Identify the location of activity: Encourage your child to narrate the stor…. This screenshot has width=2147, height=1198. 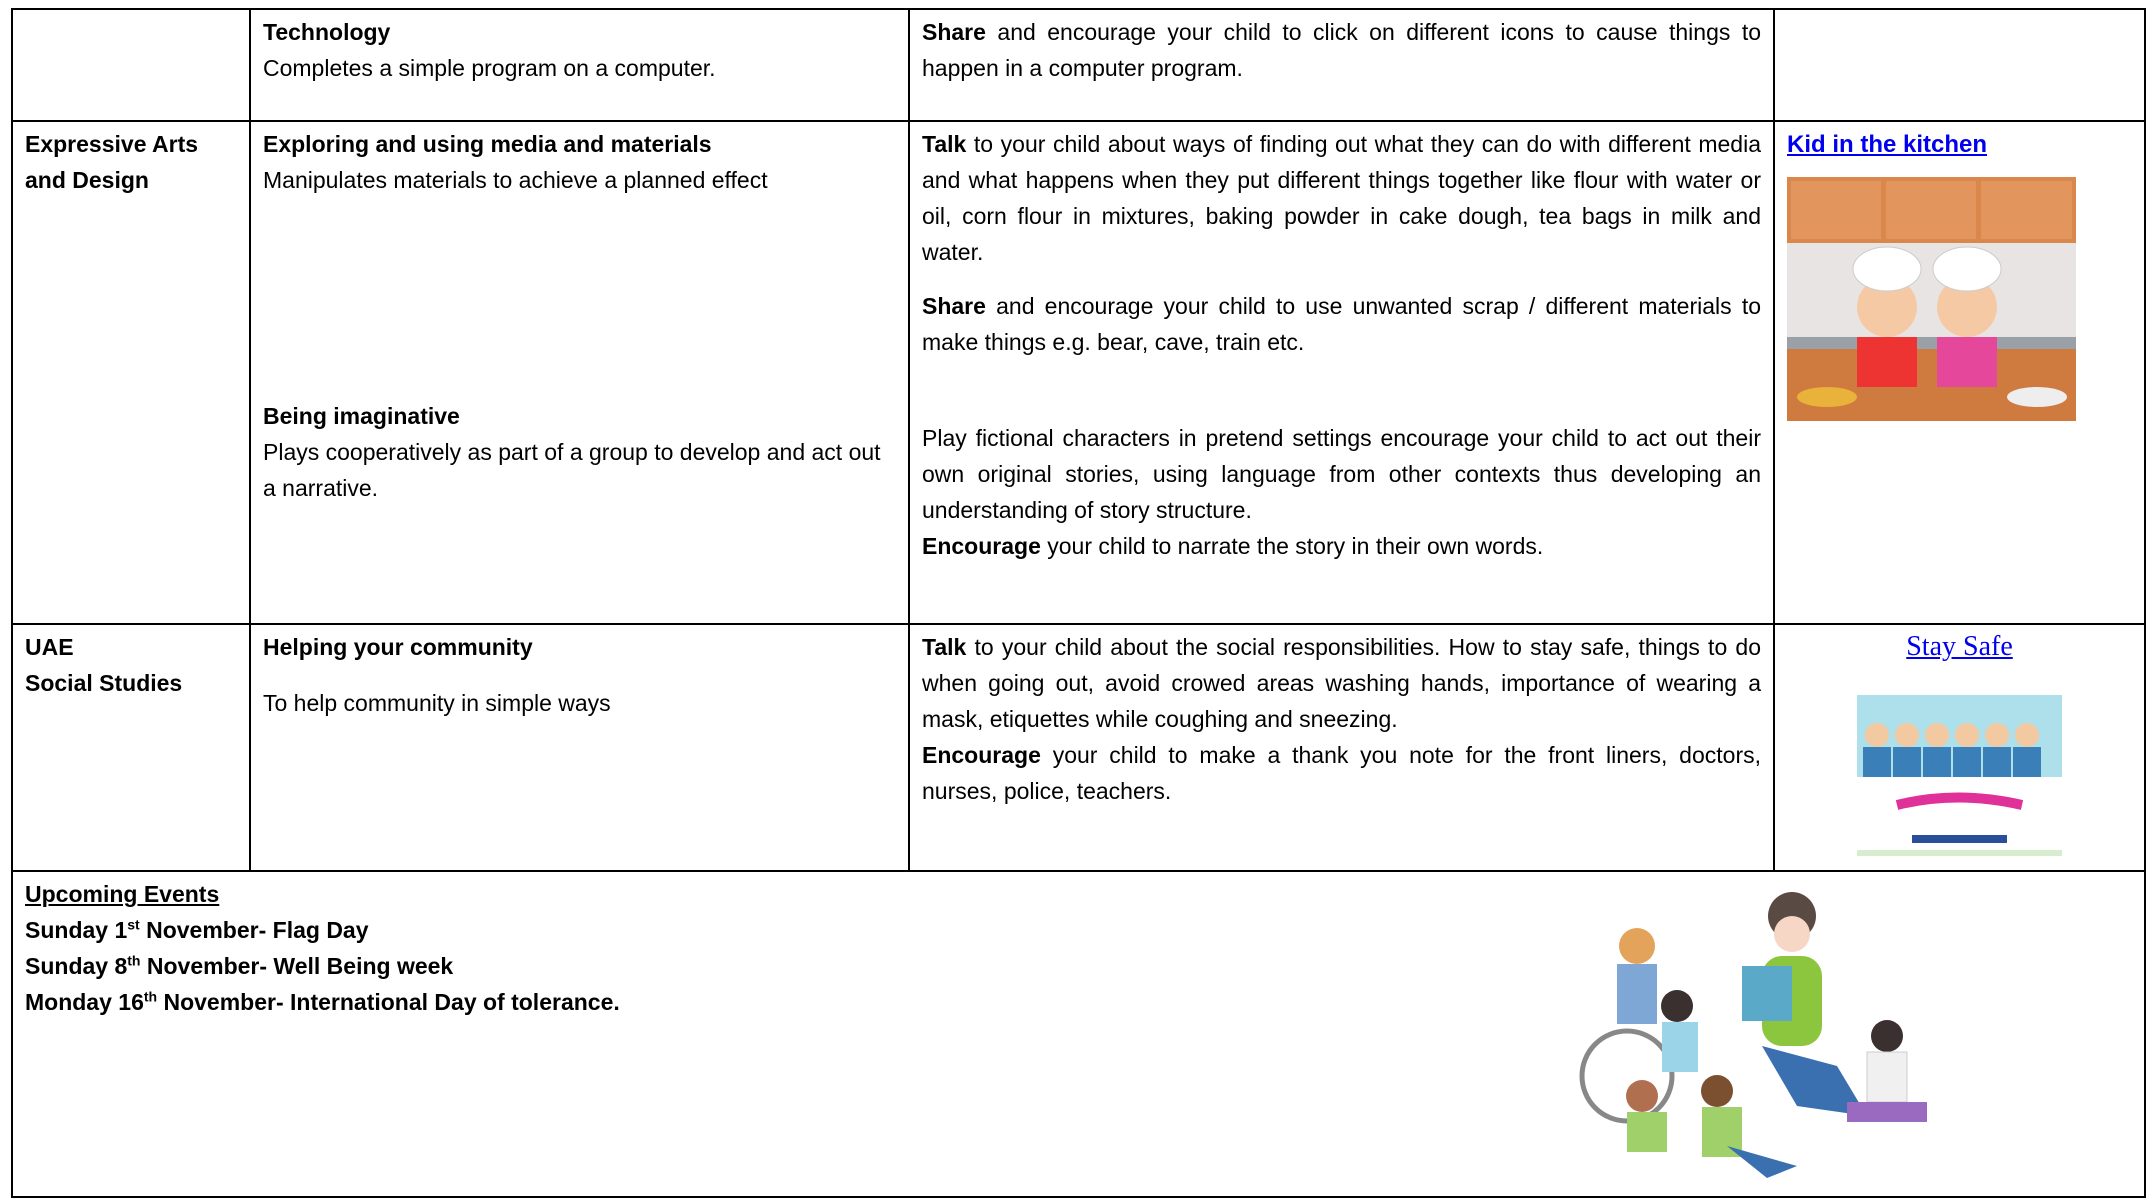
(1341, 546).